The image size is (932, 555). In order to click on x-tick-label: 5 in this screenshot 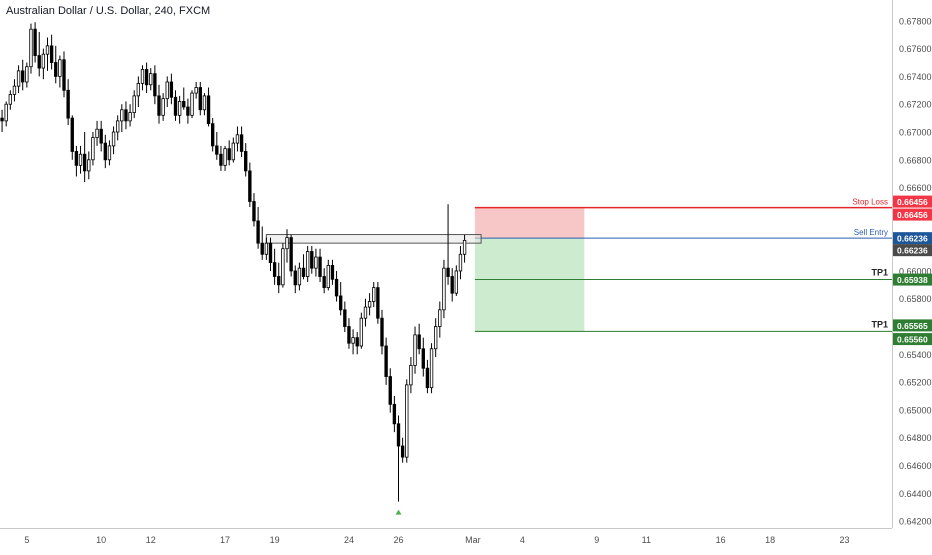, I will do `click(26, 540)`.